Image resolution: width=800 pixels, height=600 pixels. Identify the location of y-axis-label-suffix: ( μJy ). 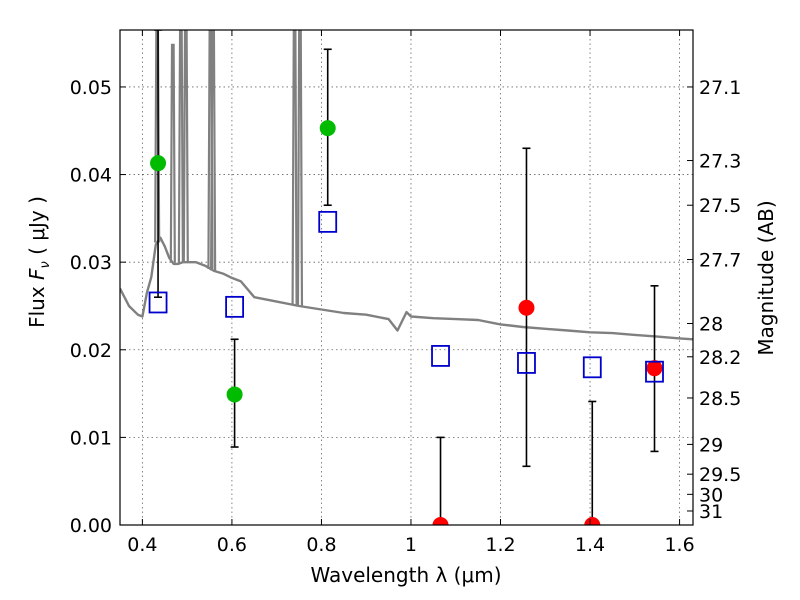
(37, 228).